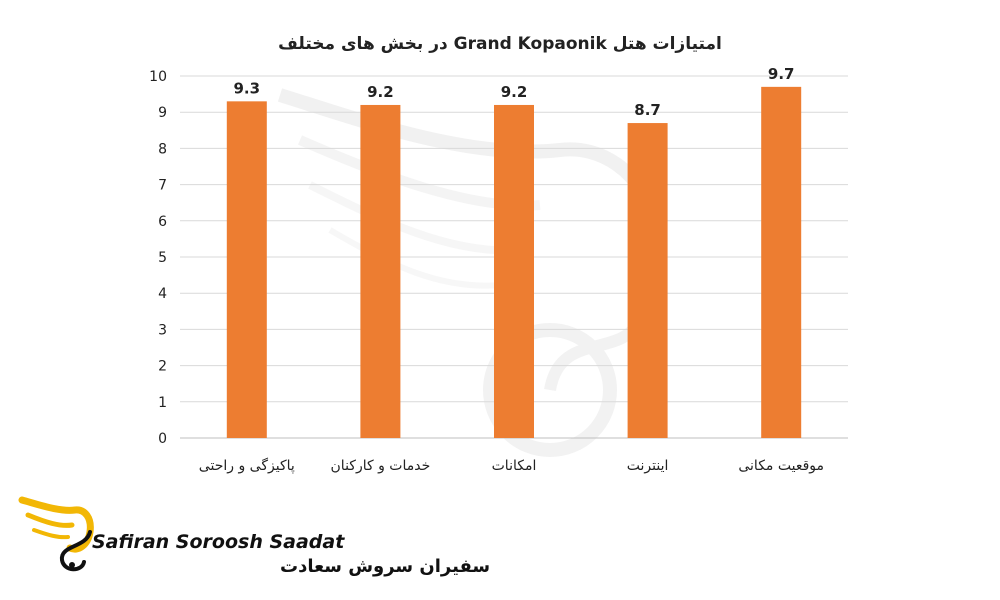 This screenshot has width=1000, height=600. I want to click on y-tick-label: 0, so click(162, 439).